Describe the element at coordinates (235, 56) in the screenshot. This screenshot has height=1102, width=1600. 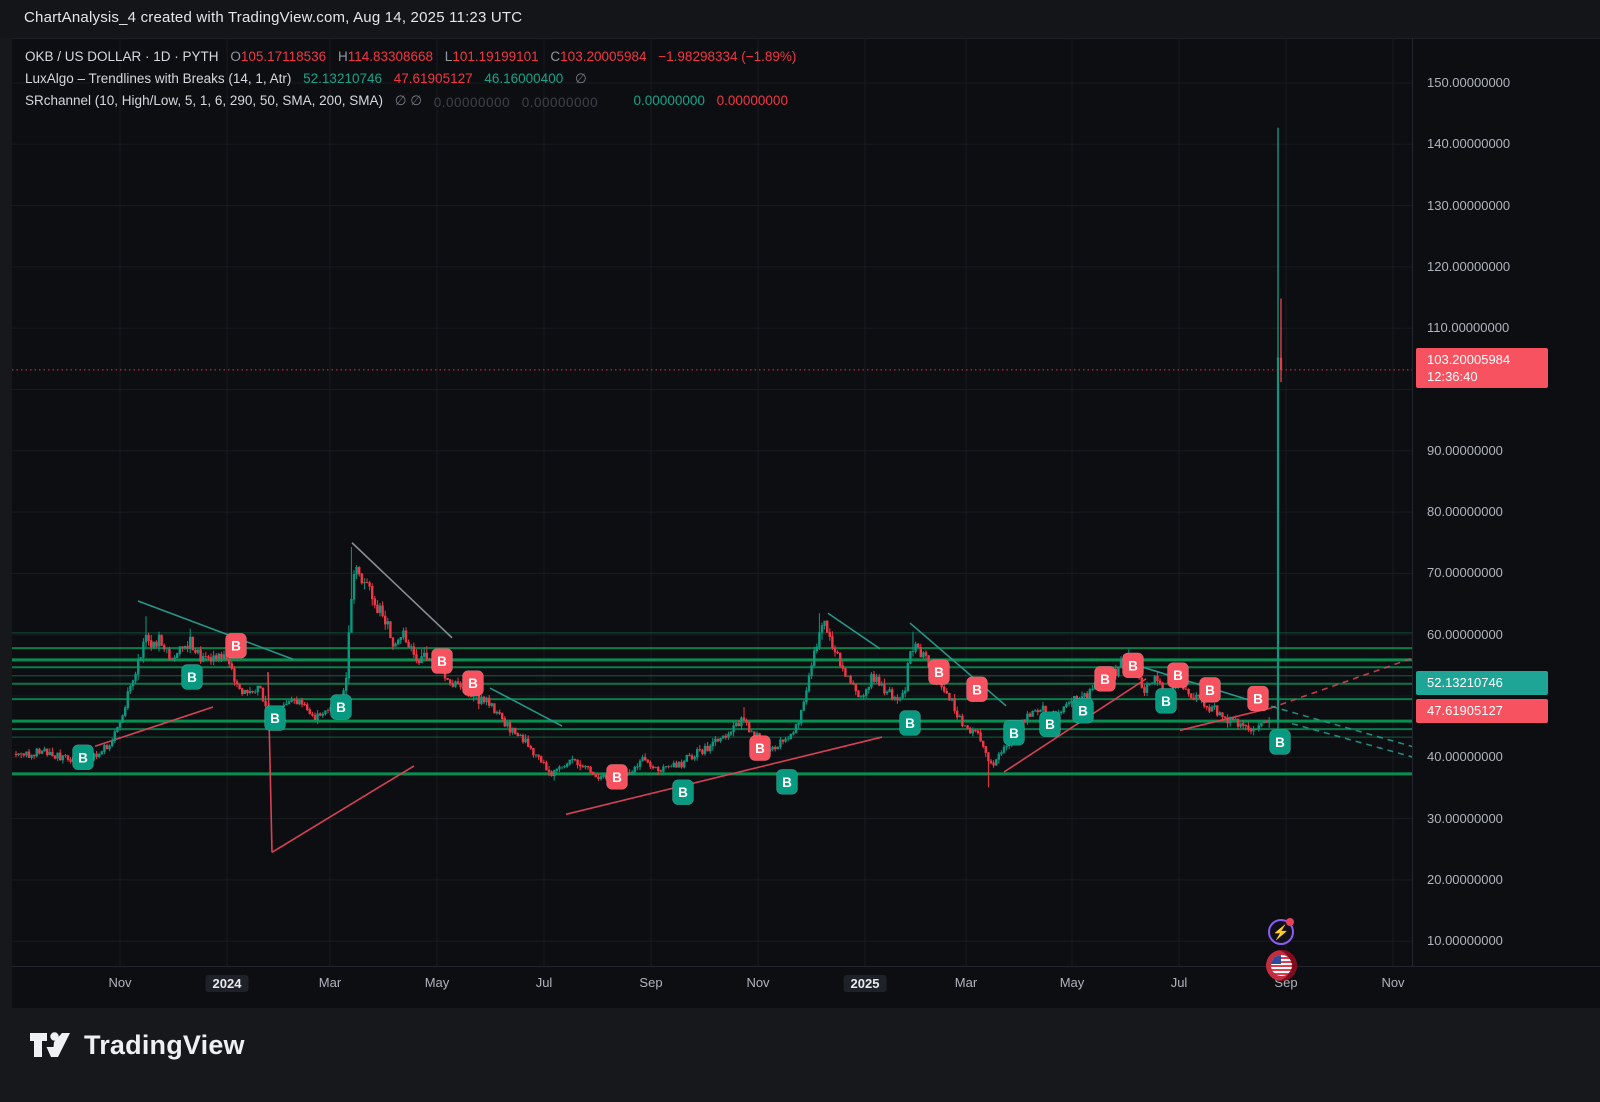
I see `open-label: O` at that location.